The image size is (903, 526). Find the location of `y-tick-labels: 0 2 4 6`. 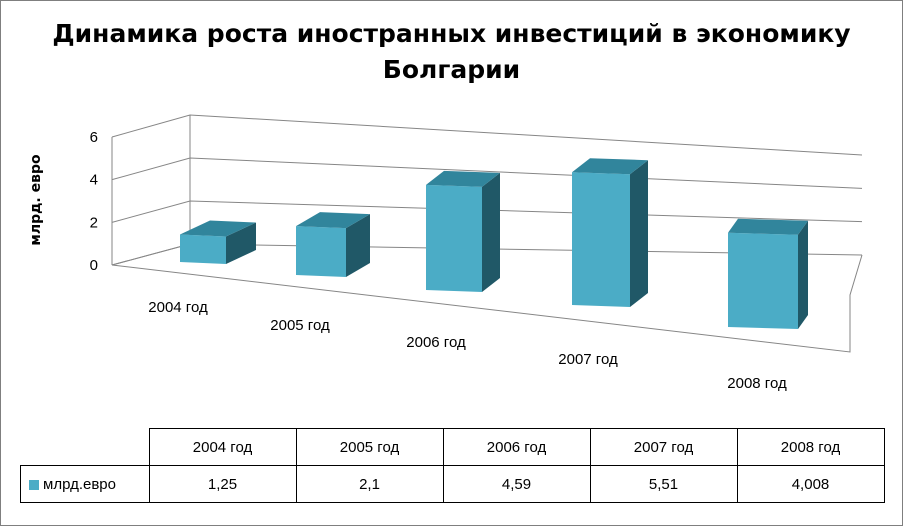

y-tick-labels: 0 2 4 6 is located at coordinates (94, 201).